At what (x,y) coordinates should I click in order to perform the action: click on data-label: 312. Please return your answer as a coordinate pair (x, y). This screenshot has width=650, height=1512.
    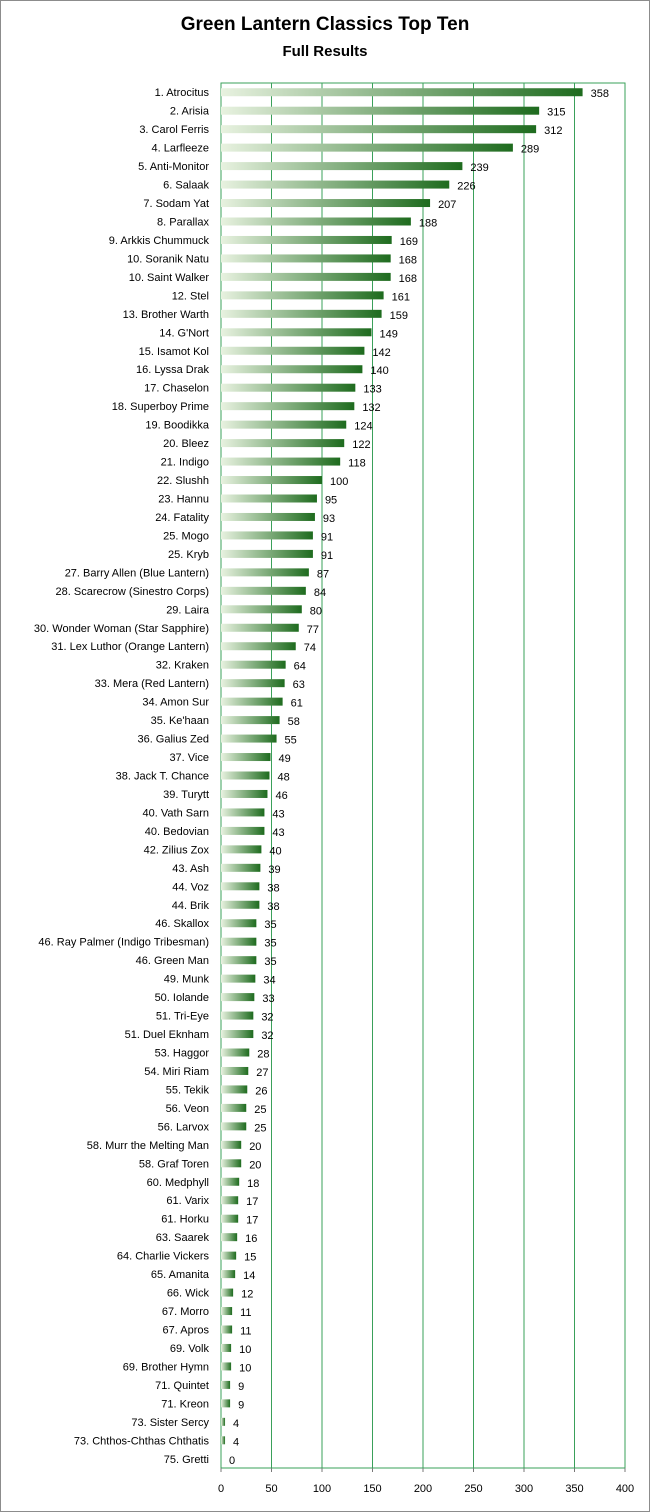
    Looking at the image, I should click on (553, 131).